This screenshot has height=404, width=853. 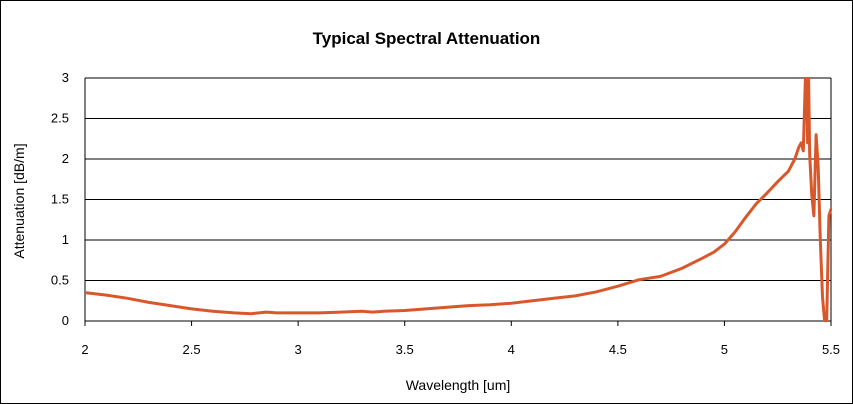 What do you see at coordinates (60, 199) in the screenshot?
I see `y-tick-label: 1.5` at bounding box center [60, 199].